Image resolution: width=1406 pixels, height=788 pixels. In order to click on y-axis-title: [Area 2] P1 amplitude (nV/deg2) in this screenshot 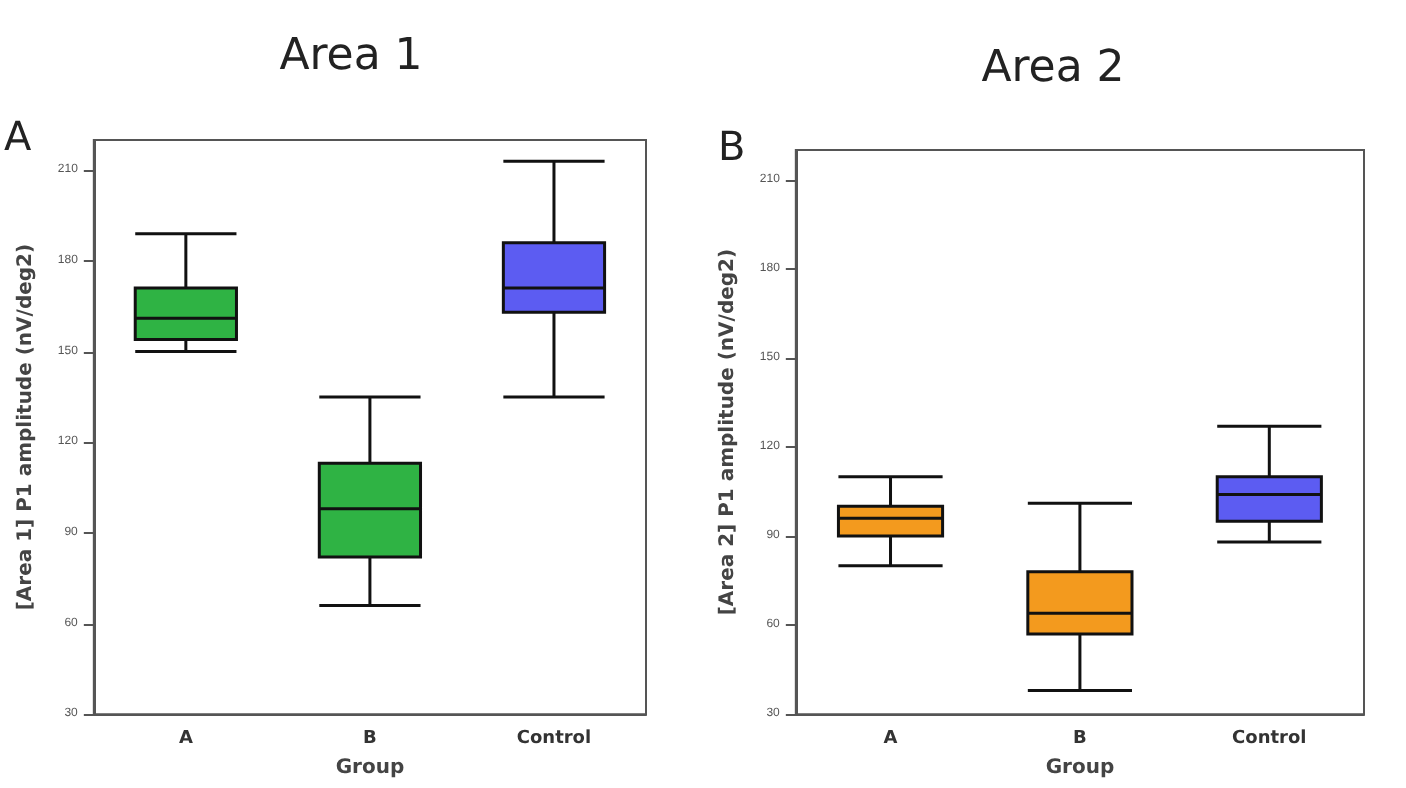, I will do `click(728, 432)`.